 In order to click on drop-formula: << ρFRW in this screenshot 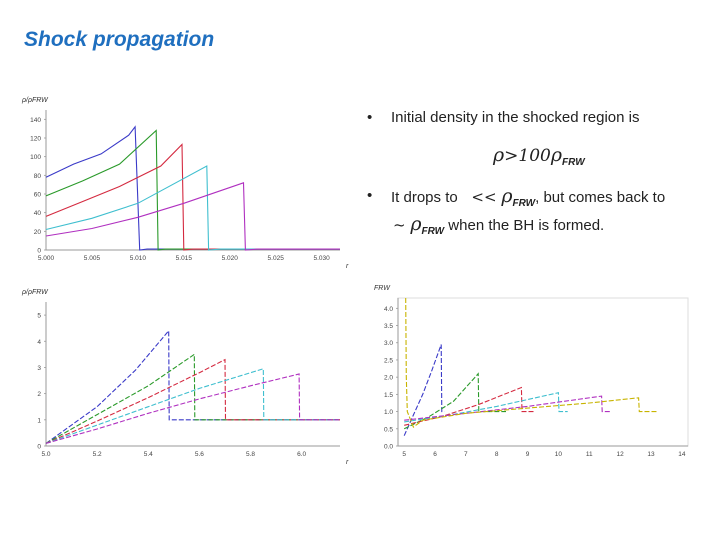, I will do `click(499, 197)`.